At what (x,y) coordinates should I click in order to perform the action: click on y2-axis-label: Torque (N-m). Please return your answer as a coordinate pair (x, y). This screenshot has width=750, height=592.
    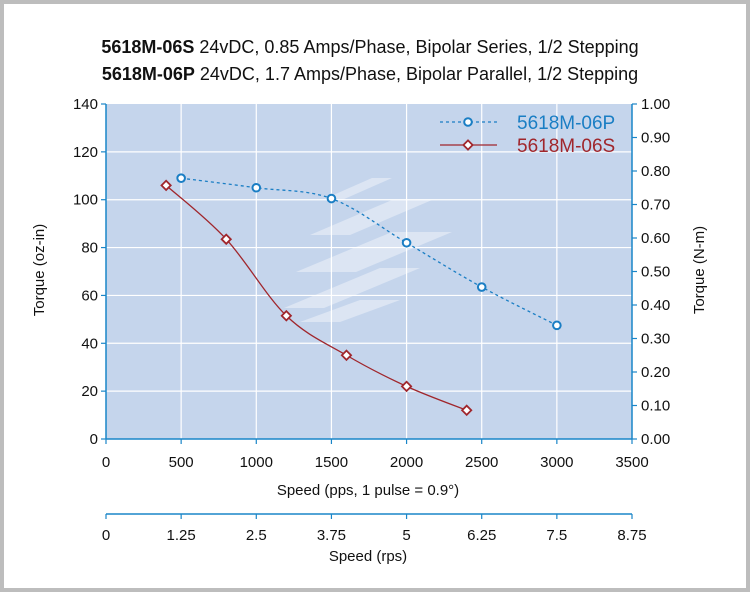
    Looking at the image, I should click on (699, 270).